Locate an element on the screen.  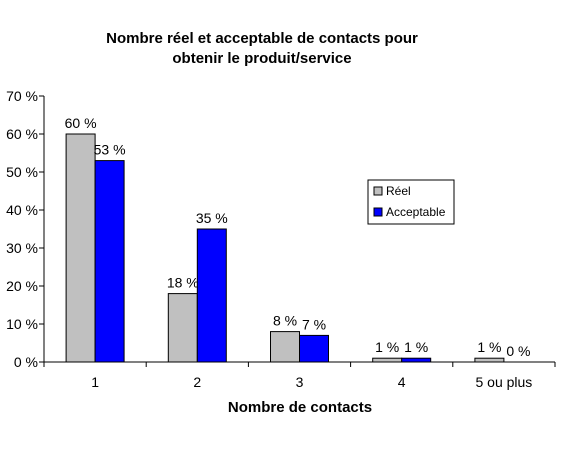
bar-réel-4 is located at coordinates (387, 360).